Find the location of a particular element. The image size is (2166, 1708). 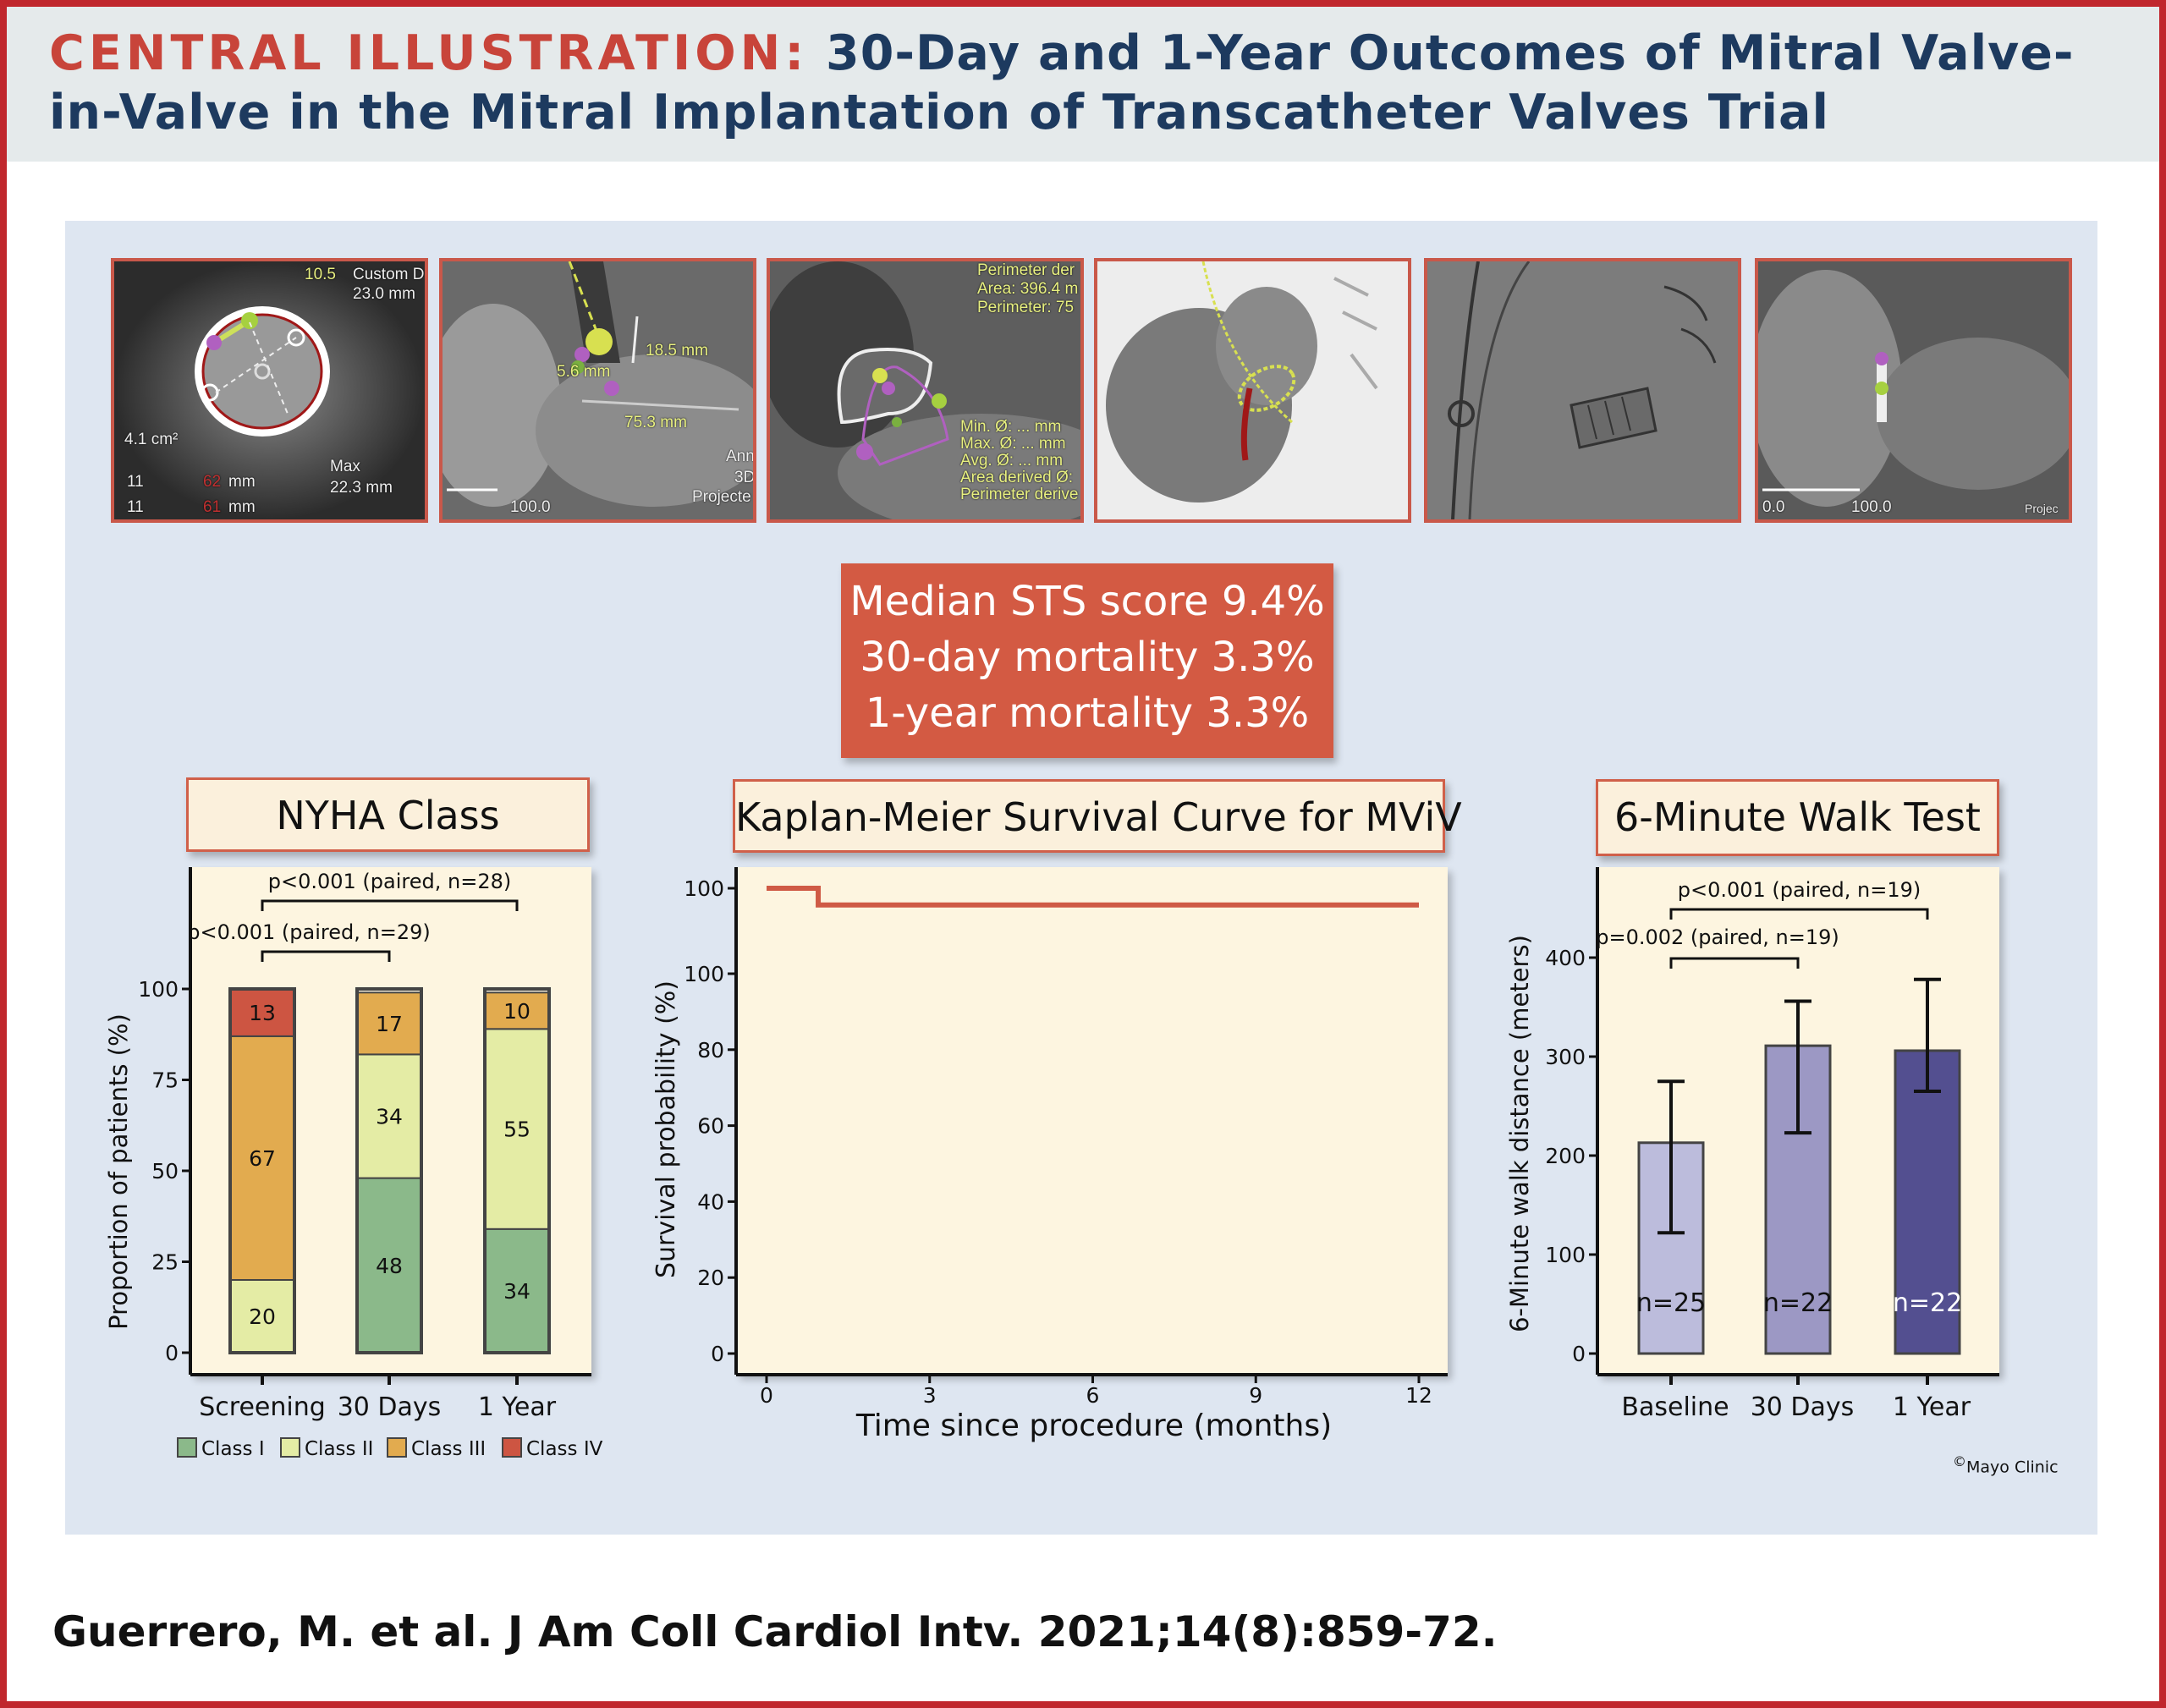

legend-label: Class I is located at coordinates (233, 1449).